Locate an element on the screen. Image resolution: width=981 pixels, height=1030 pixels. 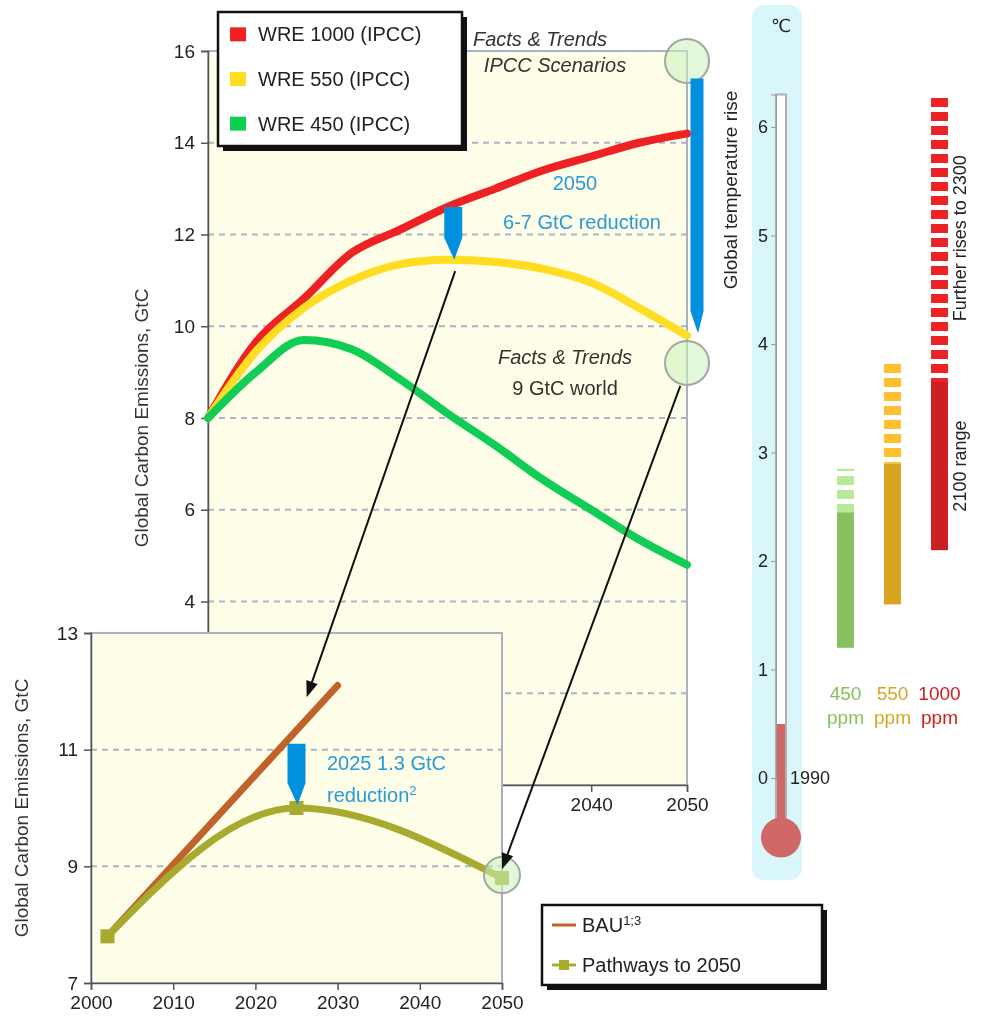
y-tick-label: 2 is located at coordinates (762, 561).